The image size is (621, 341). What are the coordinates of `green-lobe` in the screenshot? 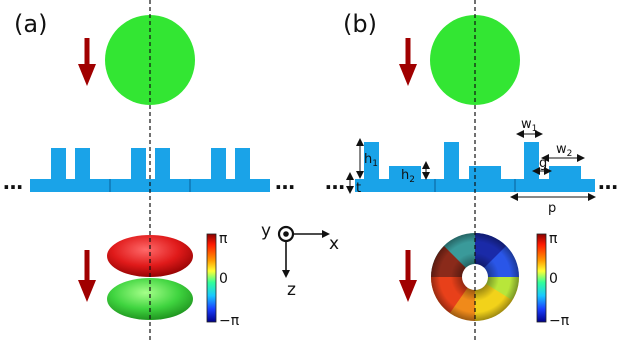 It's located at (150, 299).